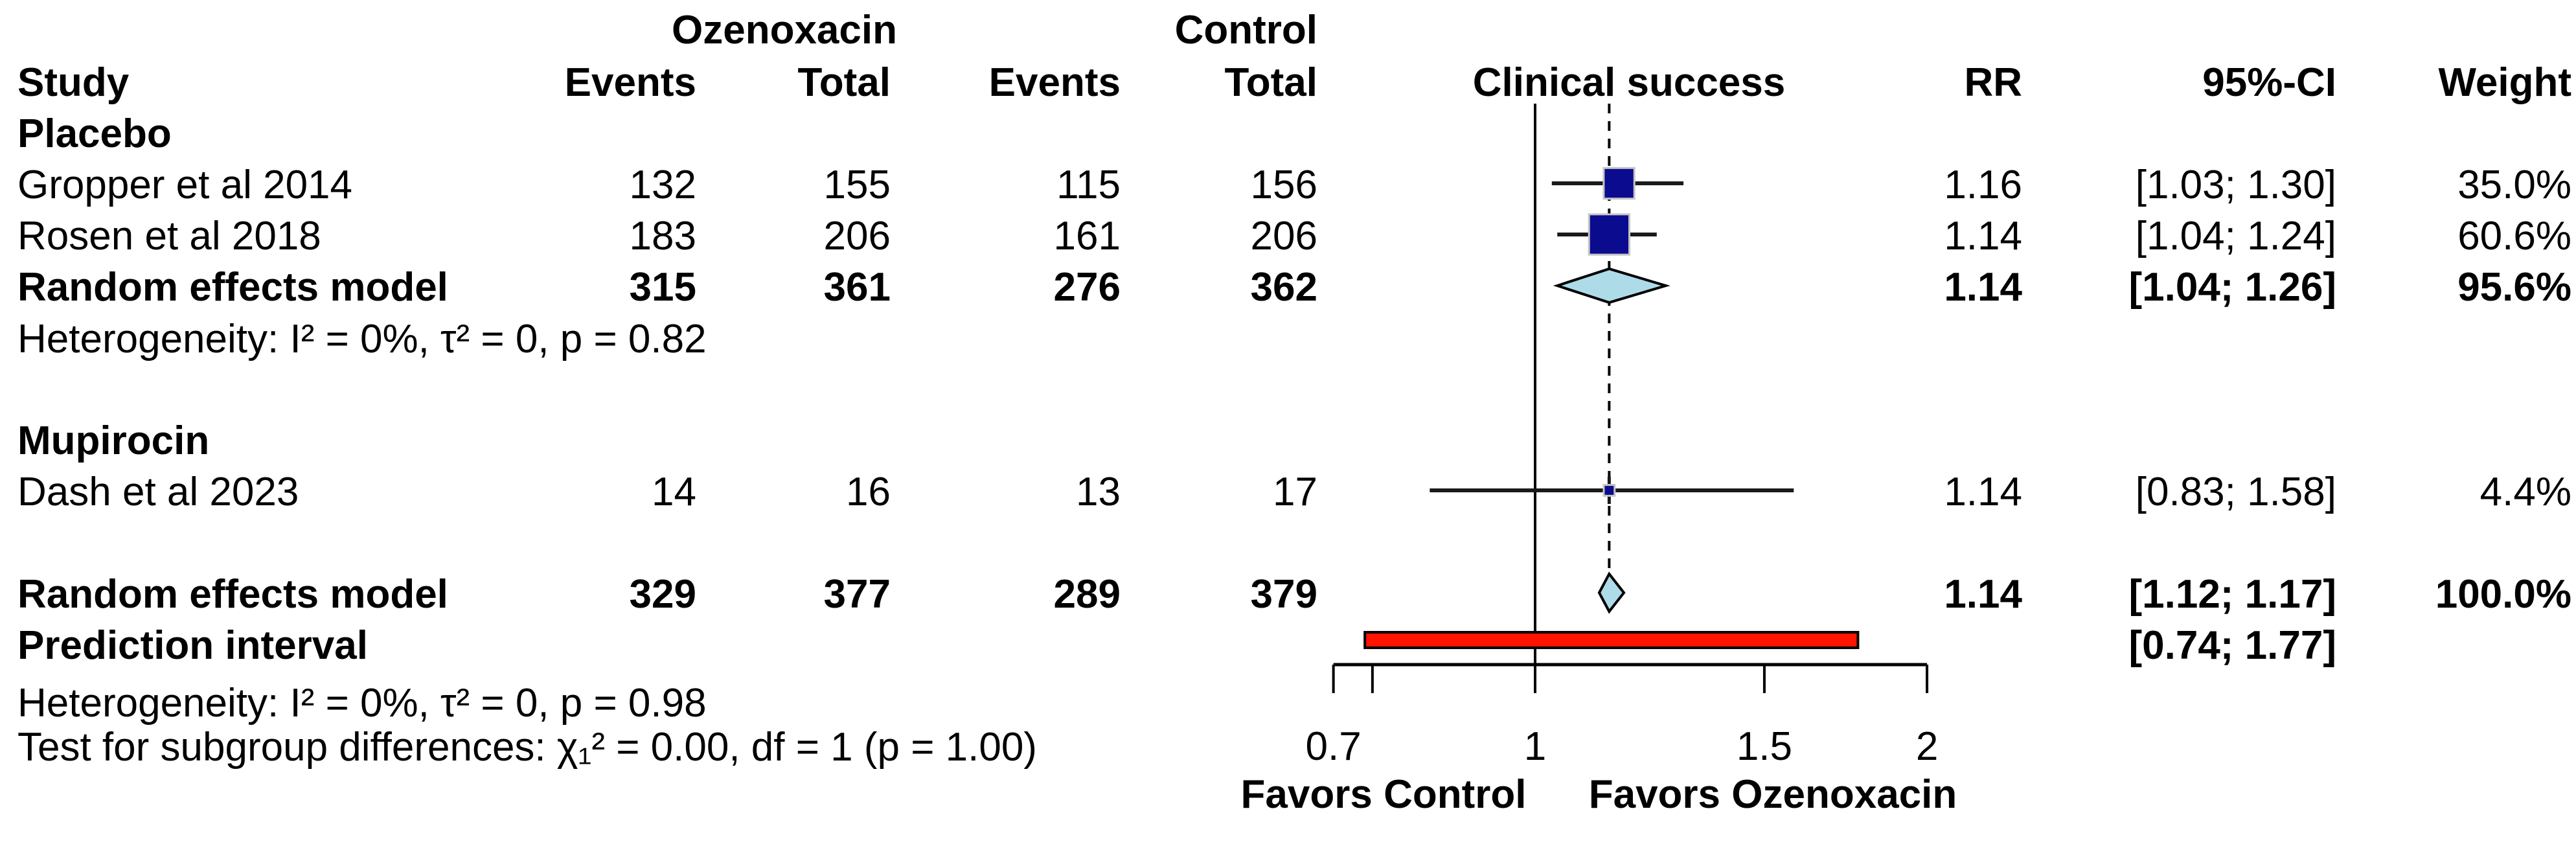  Describe the element at coordinates (2505, 82) in the screenshot. I see `column-header-weight: Weight` at that location.